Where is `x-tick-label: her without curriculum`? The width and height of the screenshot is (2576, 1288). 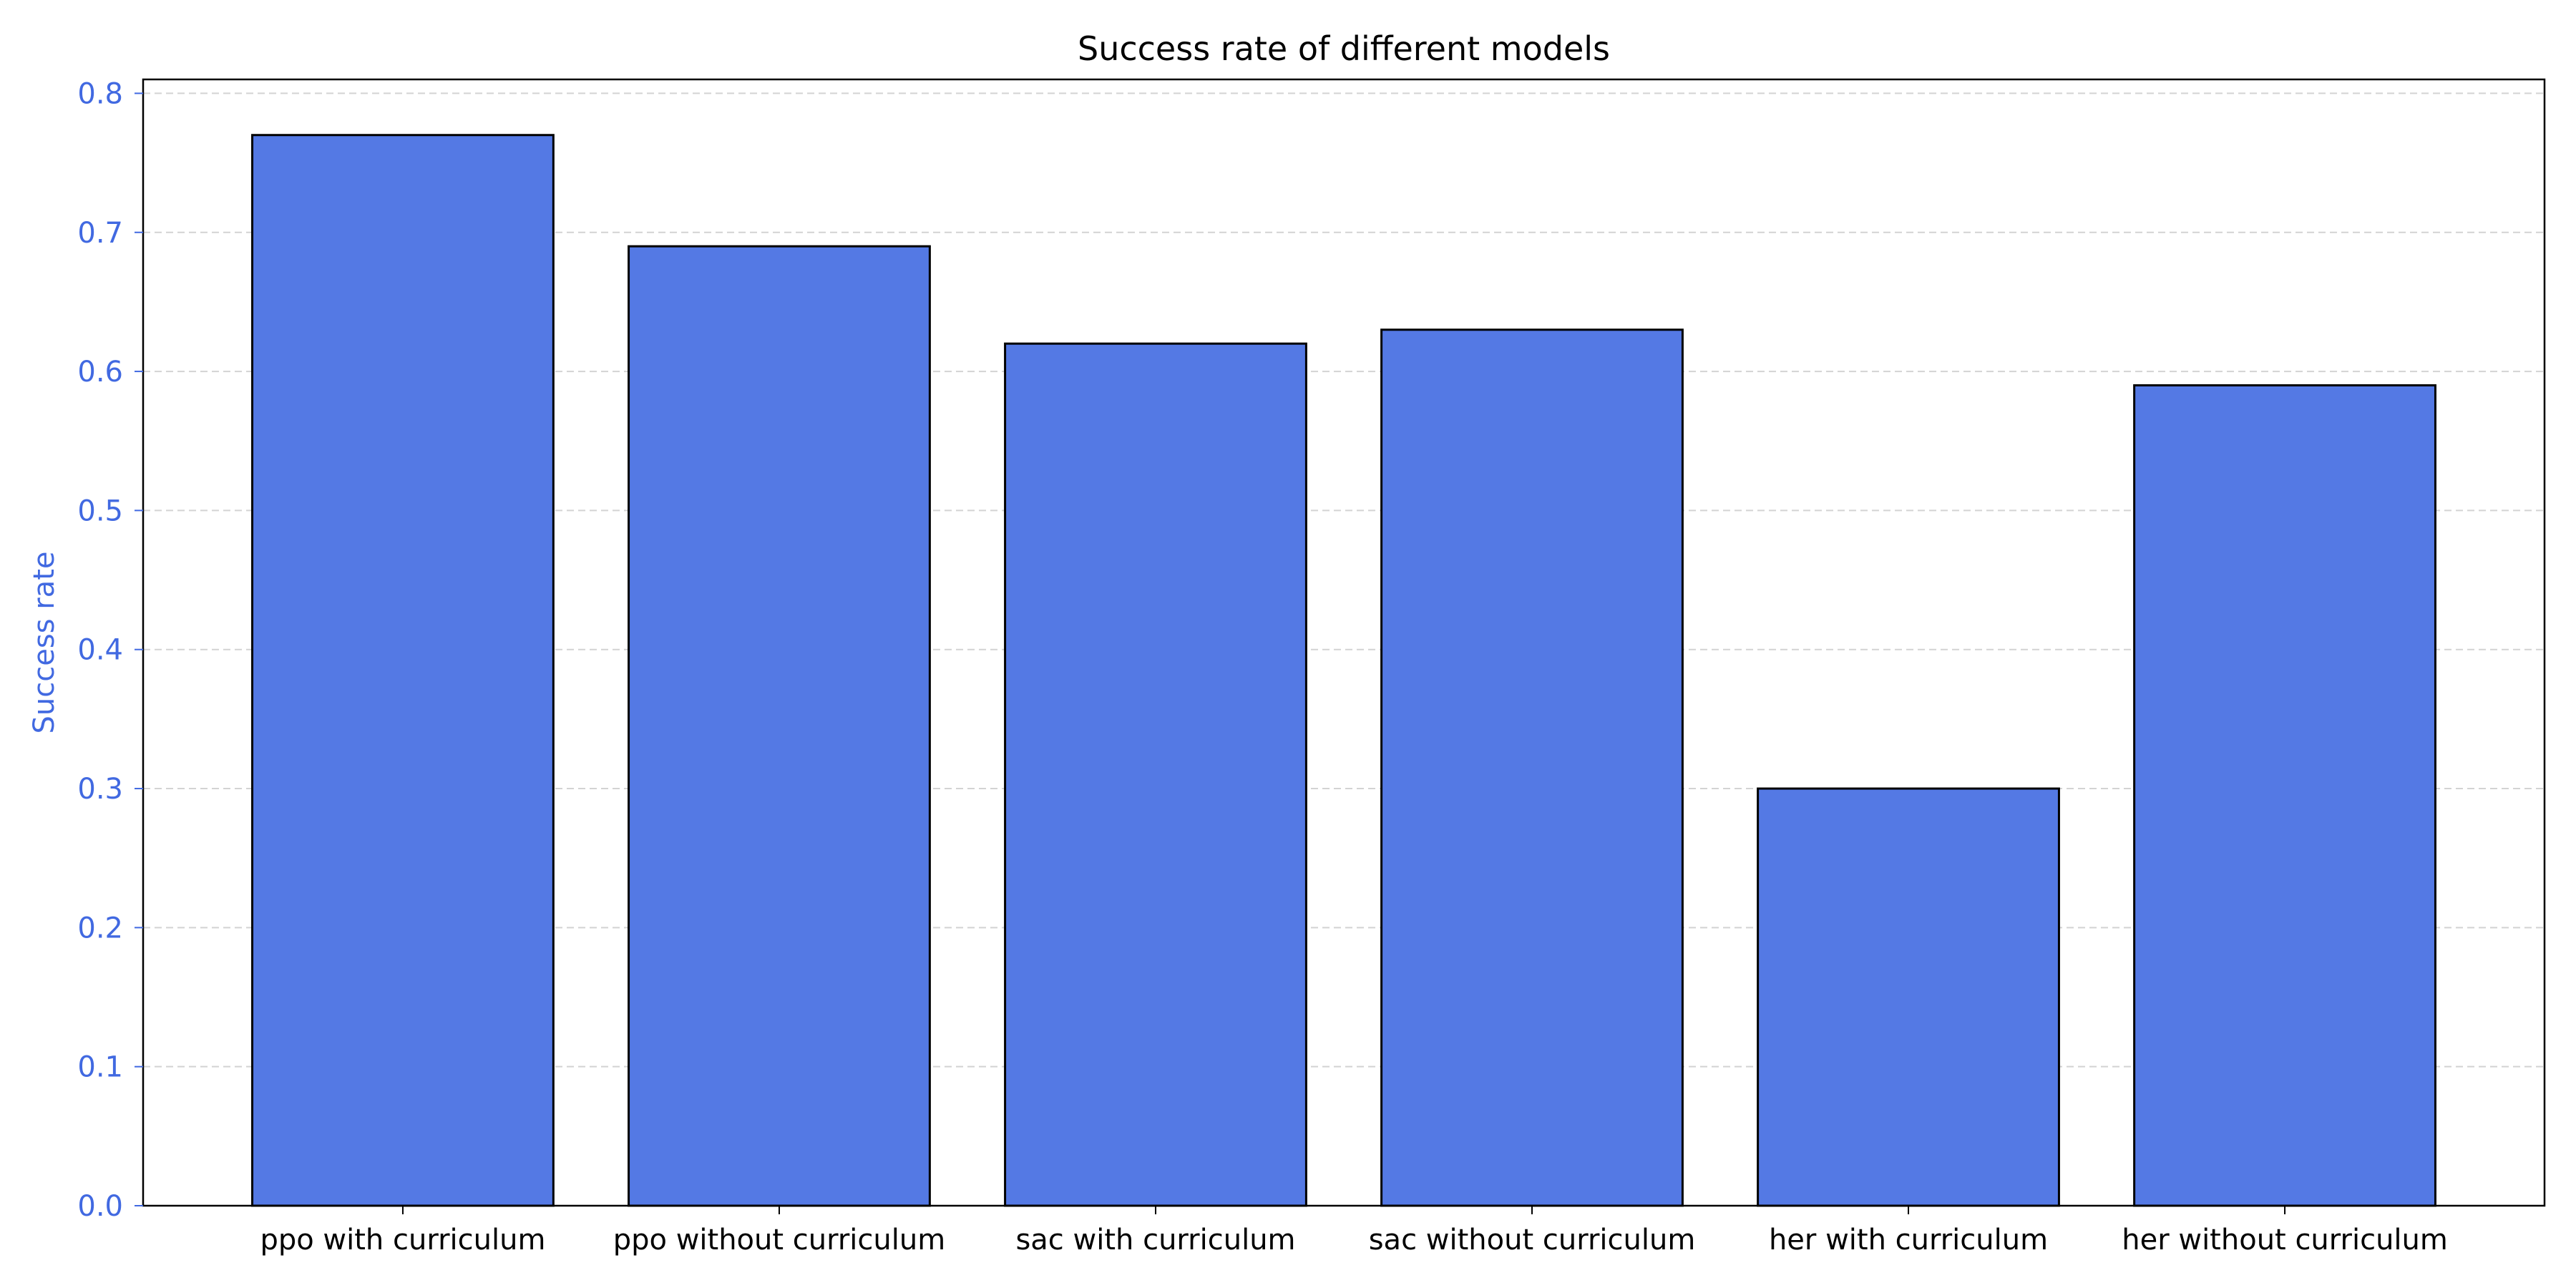 x-tick-label: her without curriculum is located at coordinates (2285, 1240).